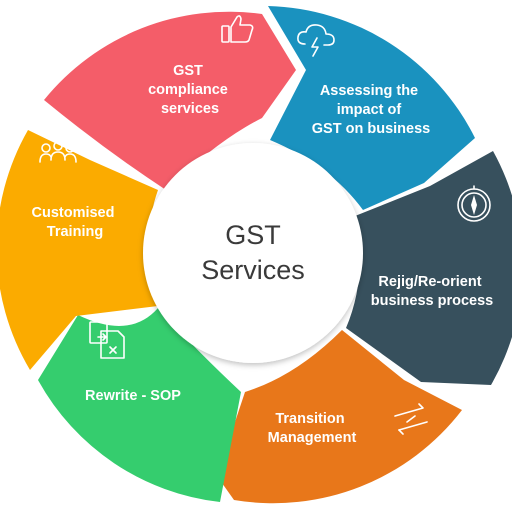 This screenshot has width=512, height=512. Describe the element at coordinates (107, 340) in the screenshot. I see `document-copy-icon` at that location.